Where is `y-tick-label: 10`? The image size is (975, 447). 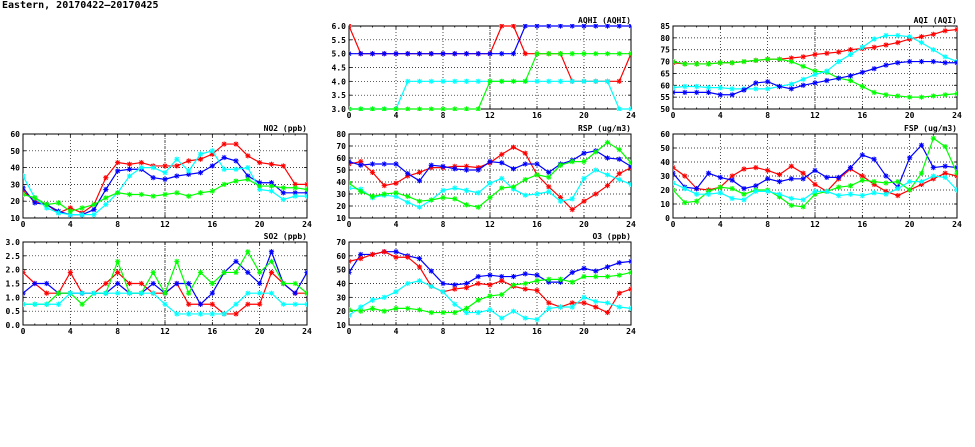 y-tick-label: 10 is located at coordinates (341, 325).